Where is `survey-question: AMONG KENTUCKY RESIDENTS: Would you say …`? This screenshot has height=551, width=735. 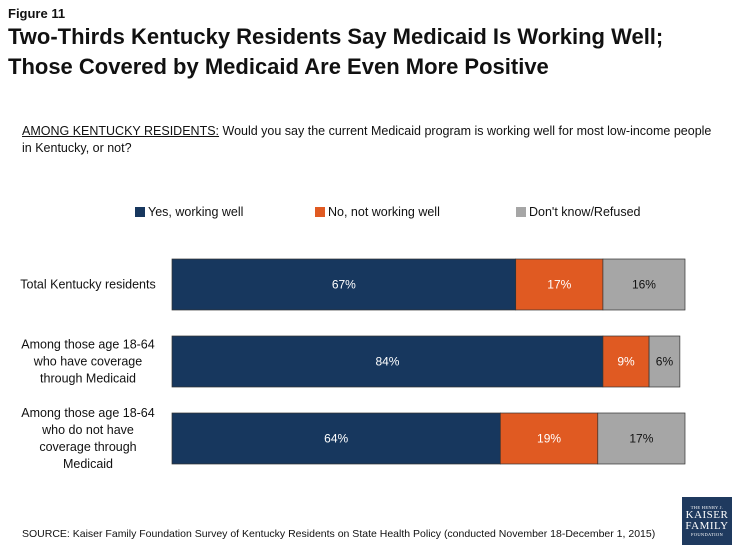 survey-question: AMONG KENTUCKY RESIDENTS: Would you say … is located at coordinates (372, 140).